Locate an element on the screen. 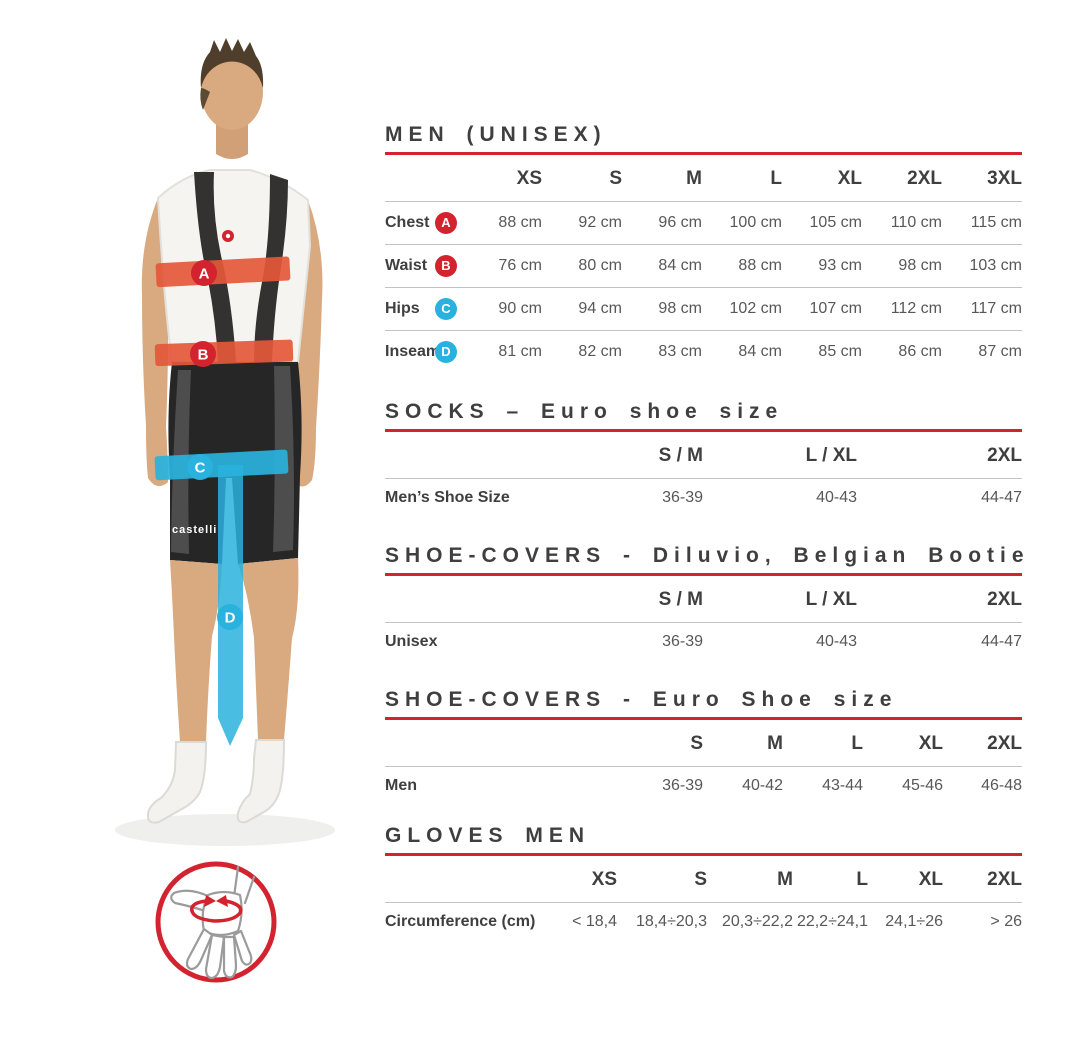  brand-shorts-logo: castelli is located at coordinates (194, 530).